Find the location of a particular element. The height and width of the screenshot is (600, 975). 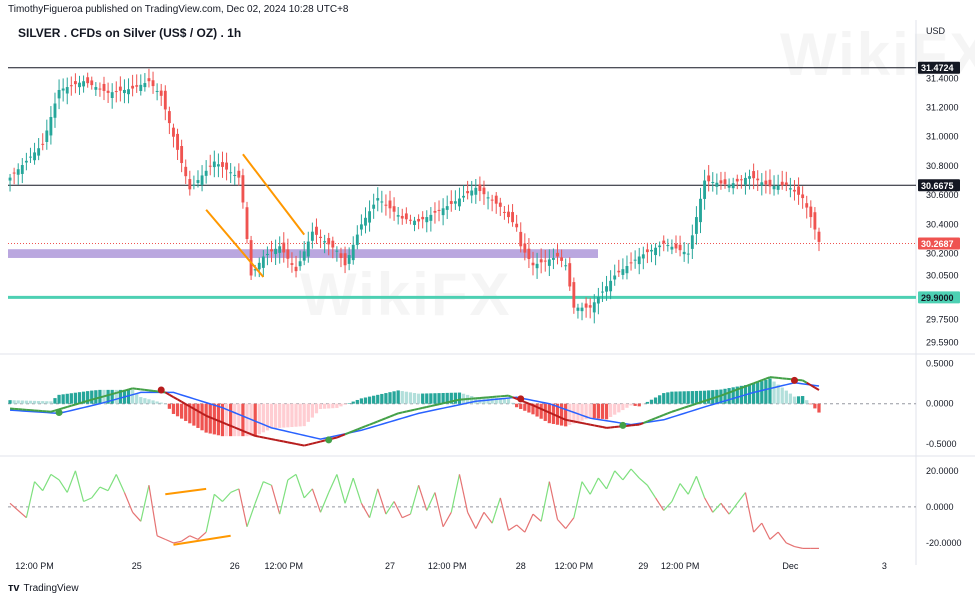

time-axis-label: 27 is located at coordinates (390, 566).